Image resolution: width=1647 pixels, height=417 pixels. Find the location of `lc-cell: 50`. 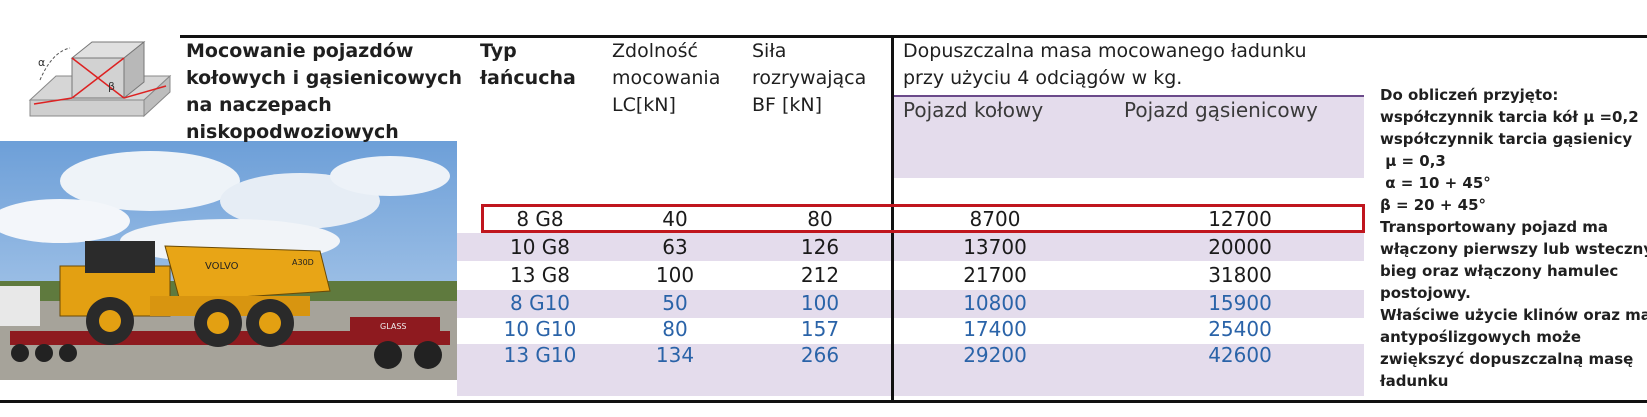

lc-cell: 50 is located at coordinates (675, 303).